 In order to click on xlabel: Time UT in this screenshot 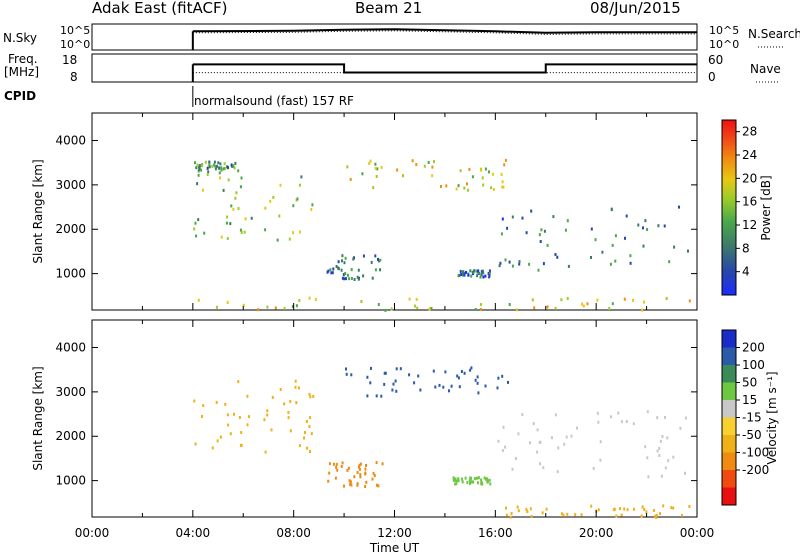, I will do `click(394, 547)`.